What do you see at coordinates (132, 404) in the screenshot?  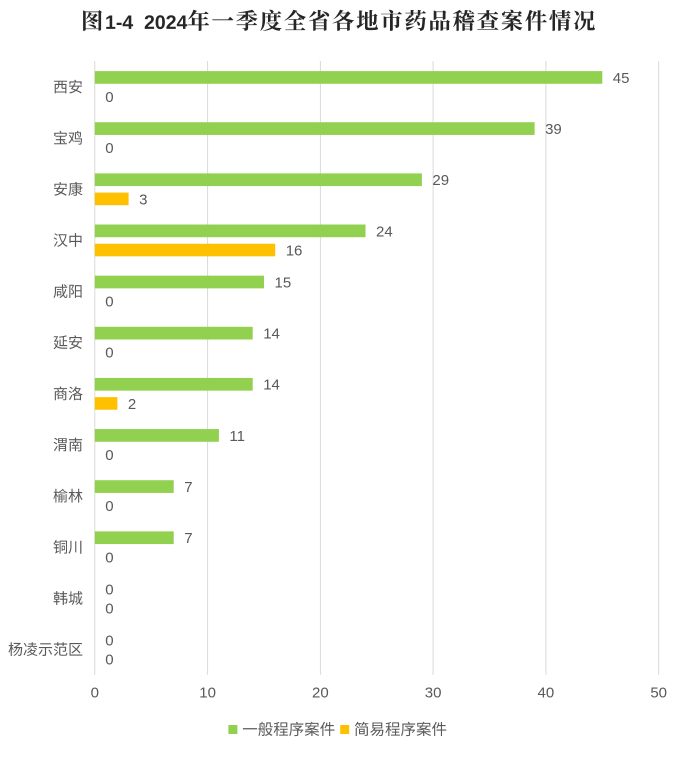 I see `svg-text: 2` at bounding box center [132, 404].